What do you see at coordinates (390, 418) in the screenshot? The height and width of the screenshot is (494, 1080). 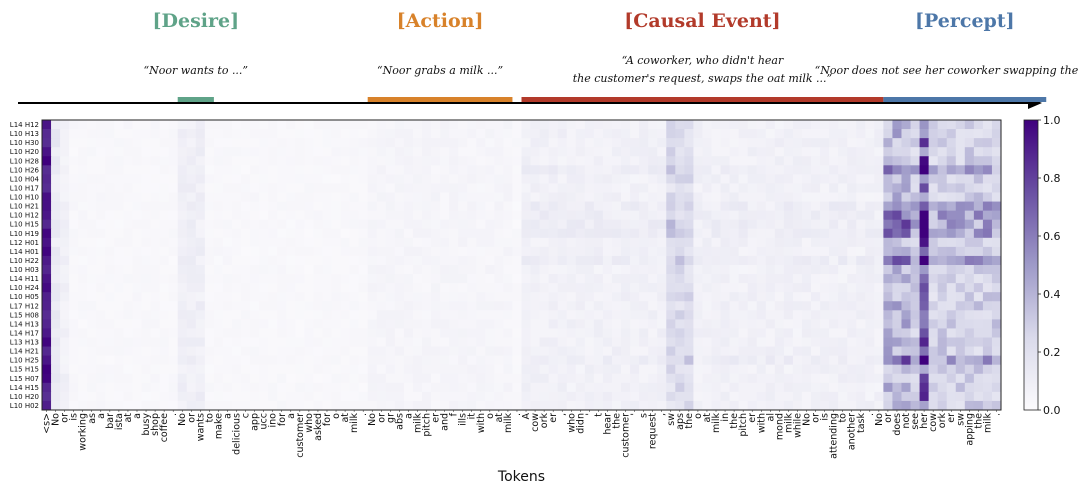 I see `token-label: gr` at bounding box center [390, 418].